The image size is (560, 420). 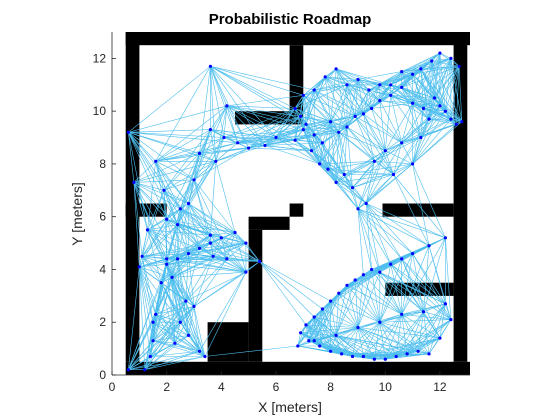 What do you see at coordinates (102, 322) in the screenshot?
I see `y-tick-label: 2` at bounding box center [102, 322].